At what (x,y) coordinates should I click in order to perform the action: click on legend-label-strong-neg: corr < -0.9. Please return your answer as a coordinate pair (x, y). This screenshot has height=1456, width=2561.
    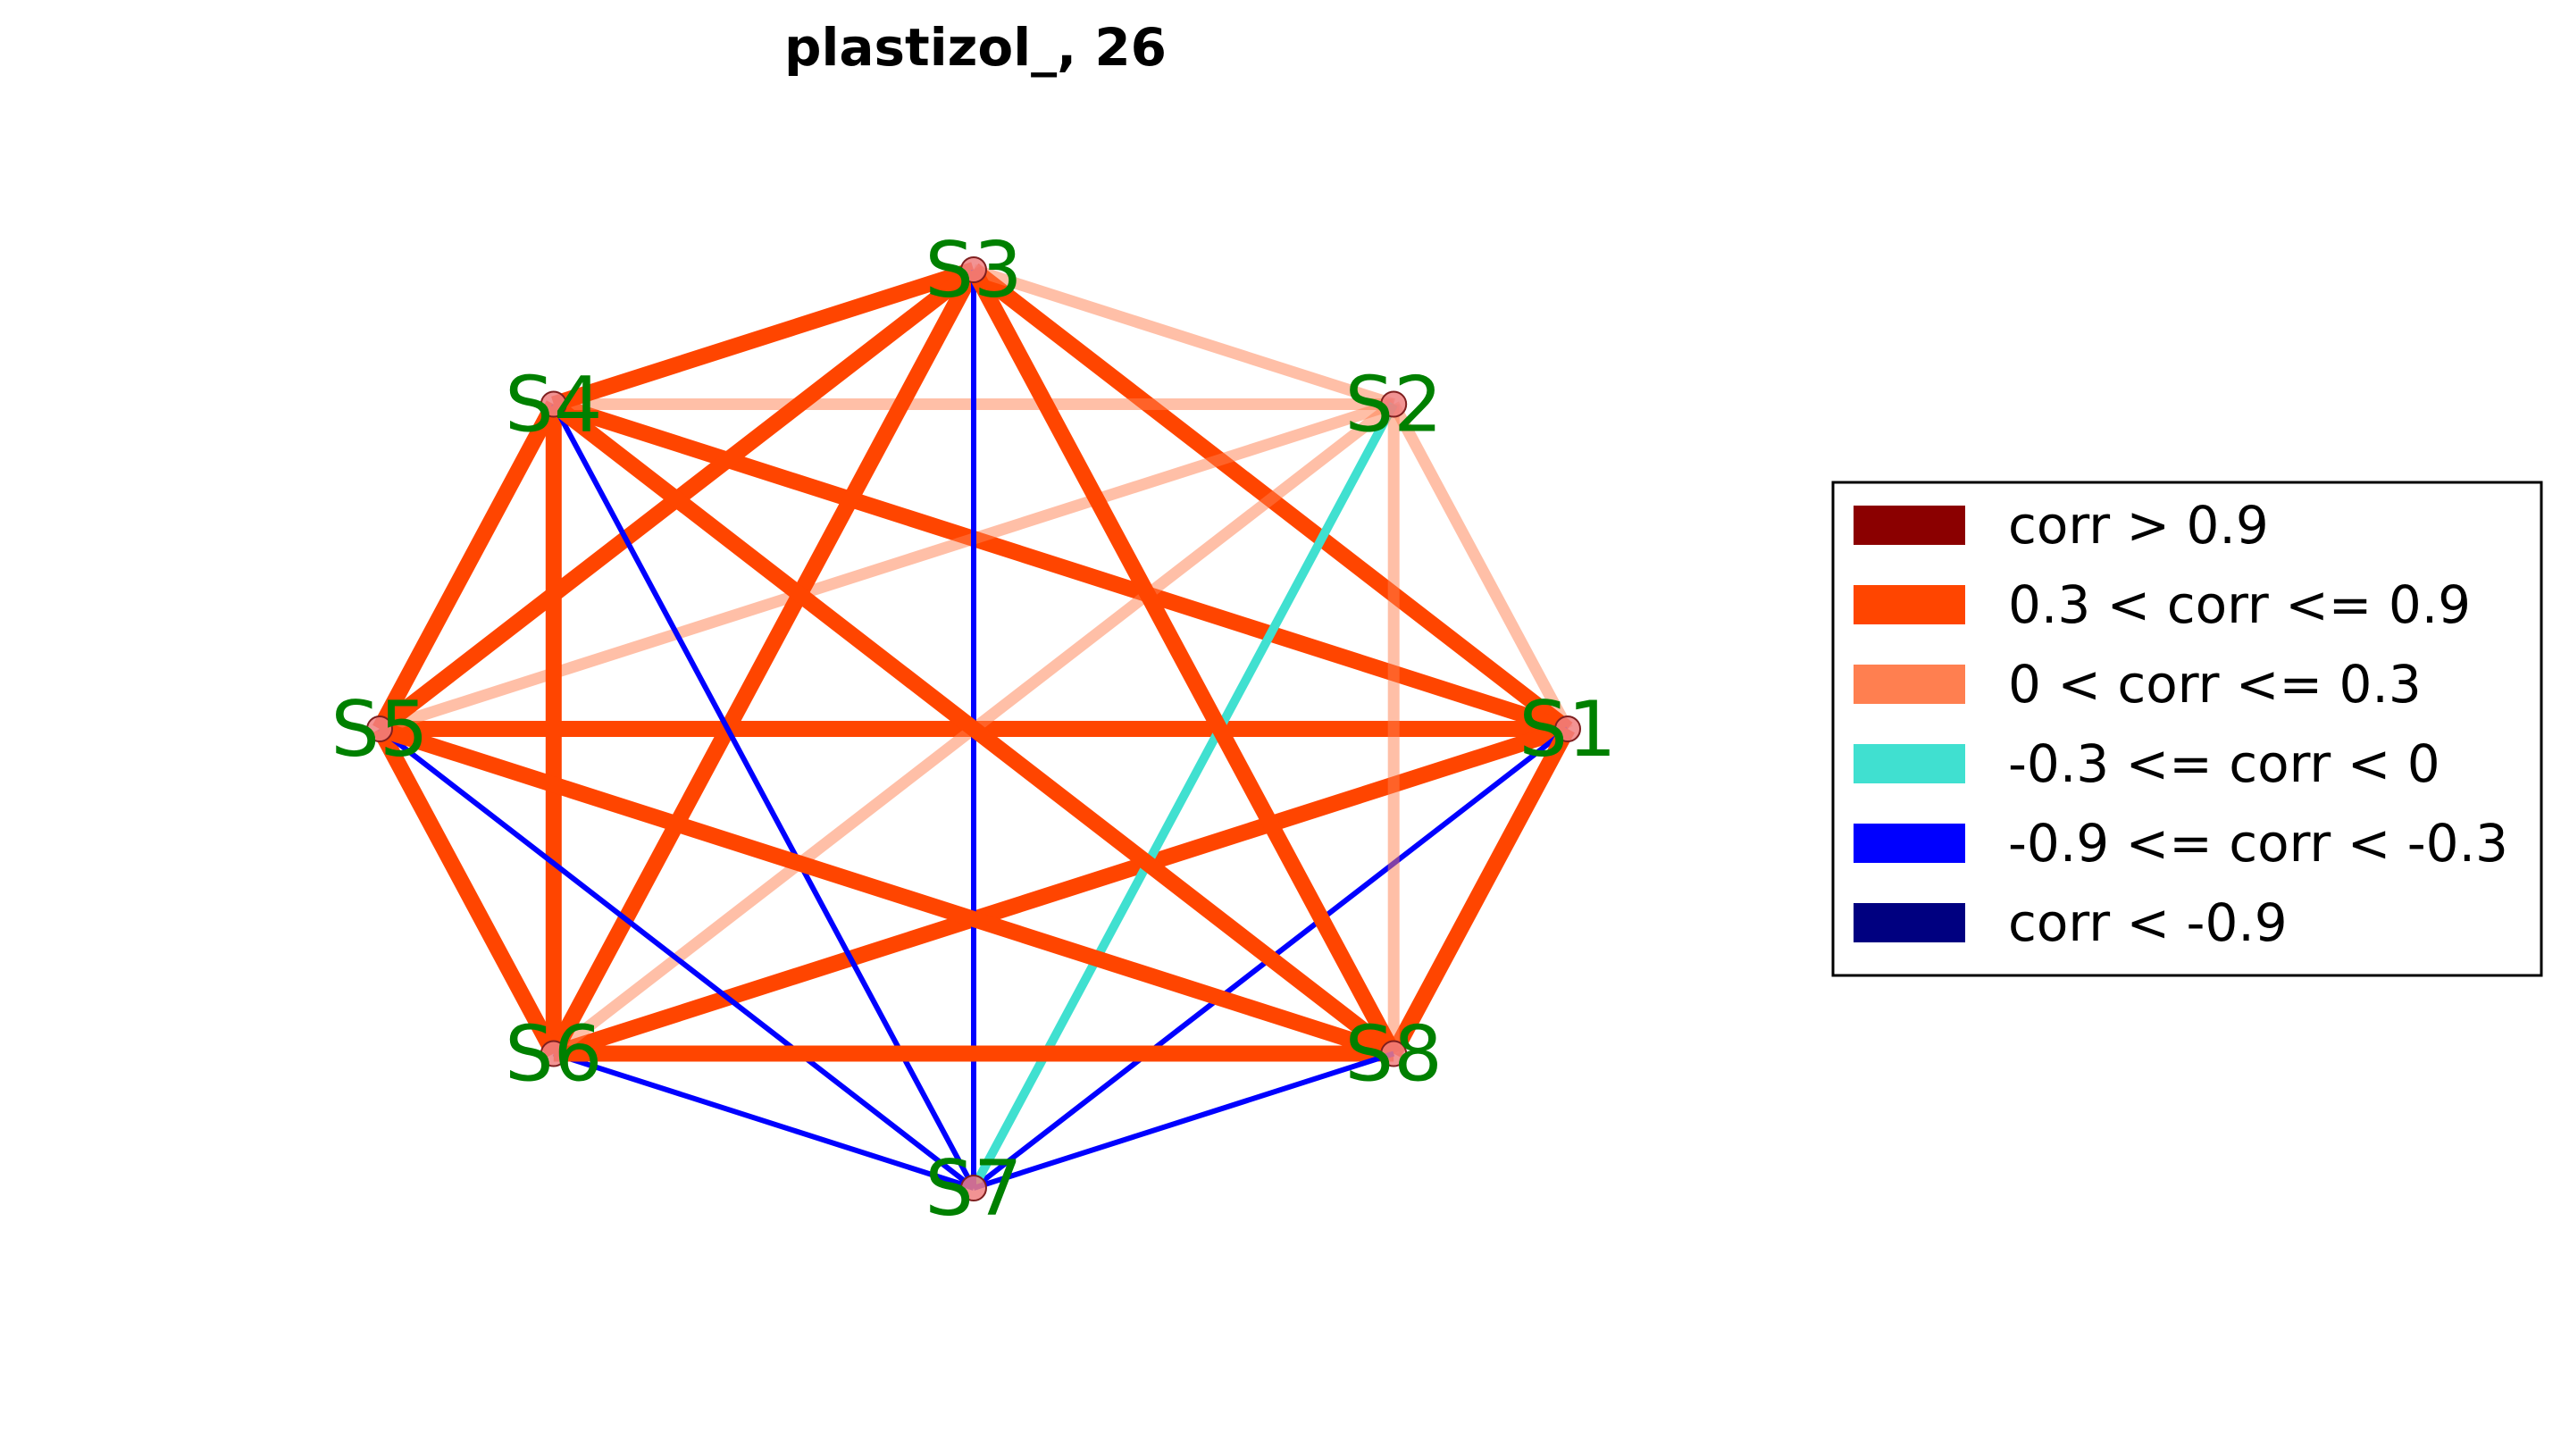
    Looking at the image, I should click on (2148, 922).